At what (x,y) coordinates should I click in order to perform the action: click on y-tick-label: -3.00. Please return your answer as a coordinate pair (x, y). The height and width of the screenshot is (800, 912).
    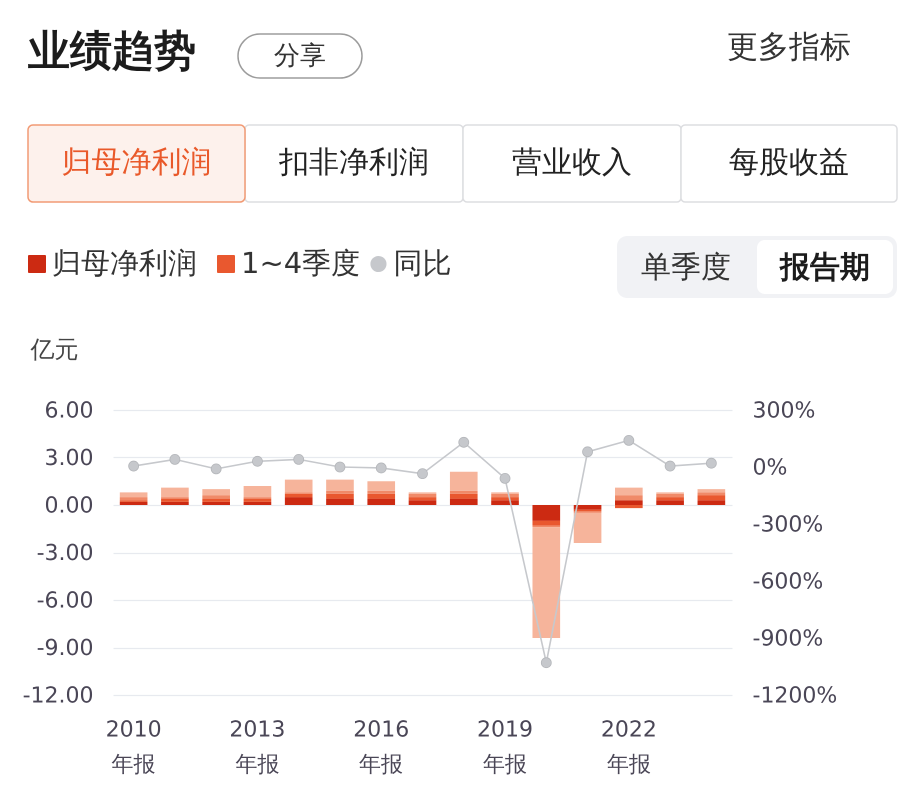
    Looking at the image, I should click on (65, 553).